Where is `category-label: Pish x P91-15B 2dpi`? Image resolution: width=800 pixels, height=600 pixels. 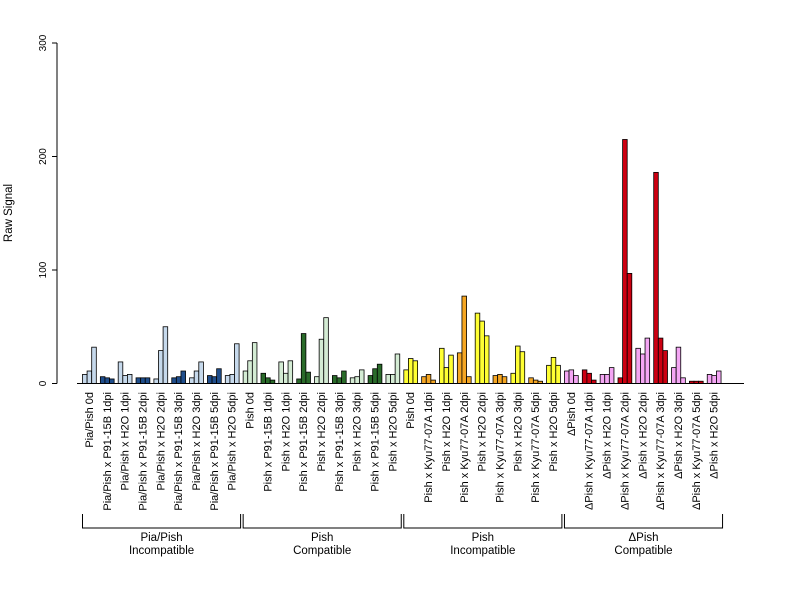 category-label: Pish x P91-15B 2dpi is located at coordinates (304, 442).